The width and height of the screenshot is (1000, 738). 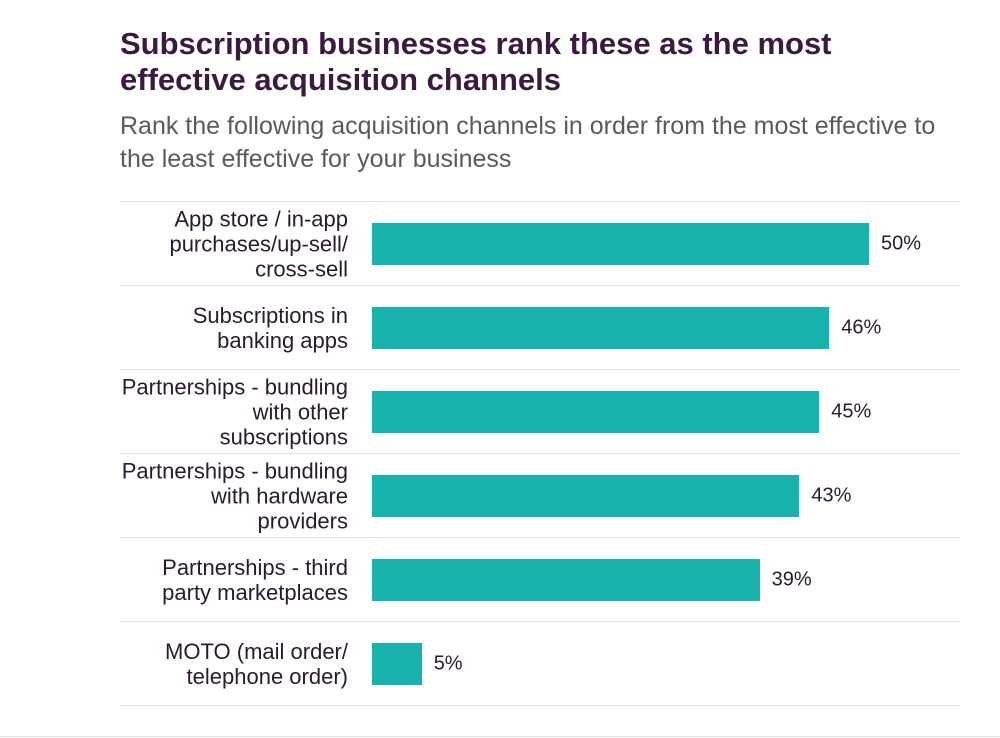 I want to click on value-label: 50%, so click(x=901, y=243).